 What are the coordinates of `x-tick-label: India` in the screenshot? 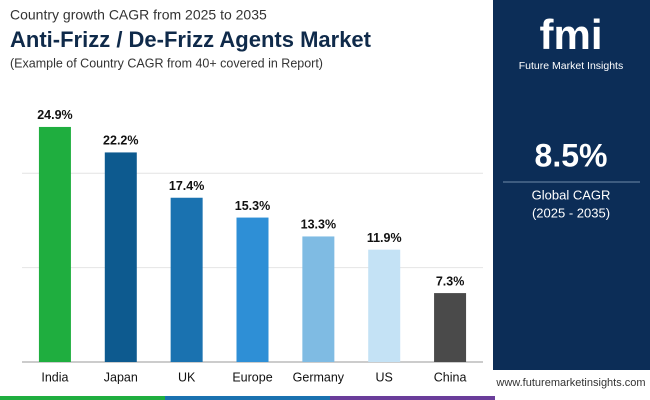 It's located at (54, 377).